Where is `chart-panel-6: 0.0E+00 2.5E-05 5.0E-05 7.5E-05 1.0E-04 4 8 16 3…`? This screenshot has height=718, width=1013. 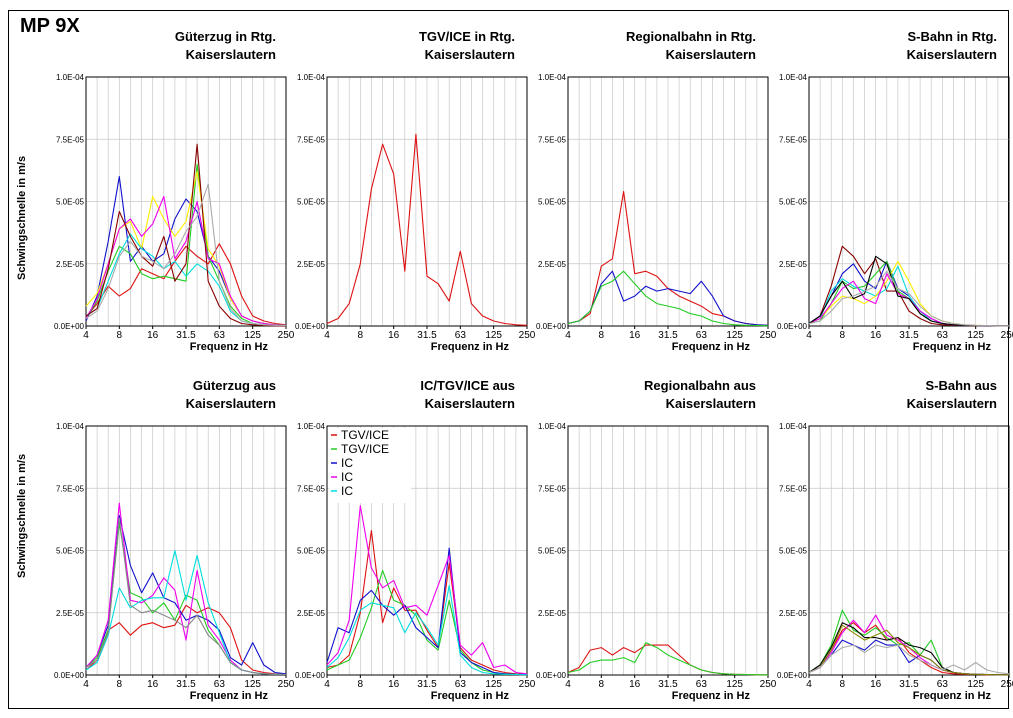 chart-panel-6: 0.0E+00 2.5E-05 5.0E-05 7.5E-05 1.0E-04 4 8 16 3… is located at coordinates (415, 540).